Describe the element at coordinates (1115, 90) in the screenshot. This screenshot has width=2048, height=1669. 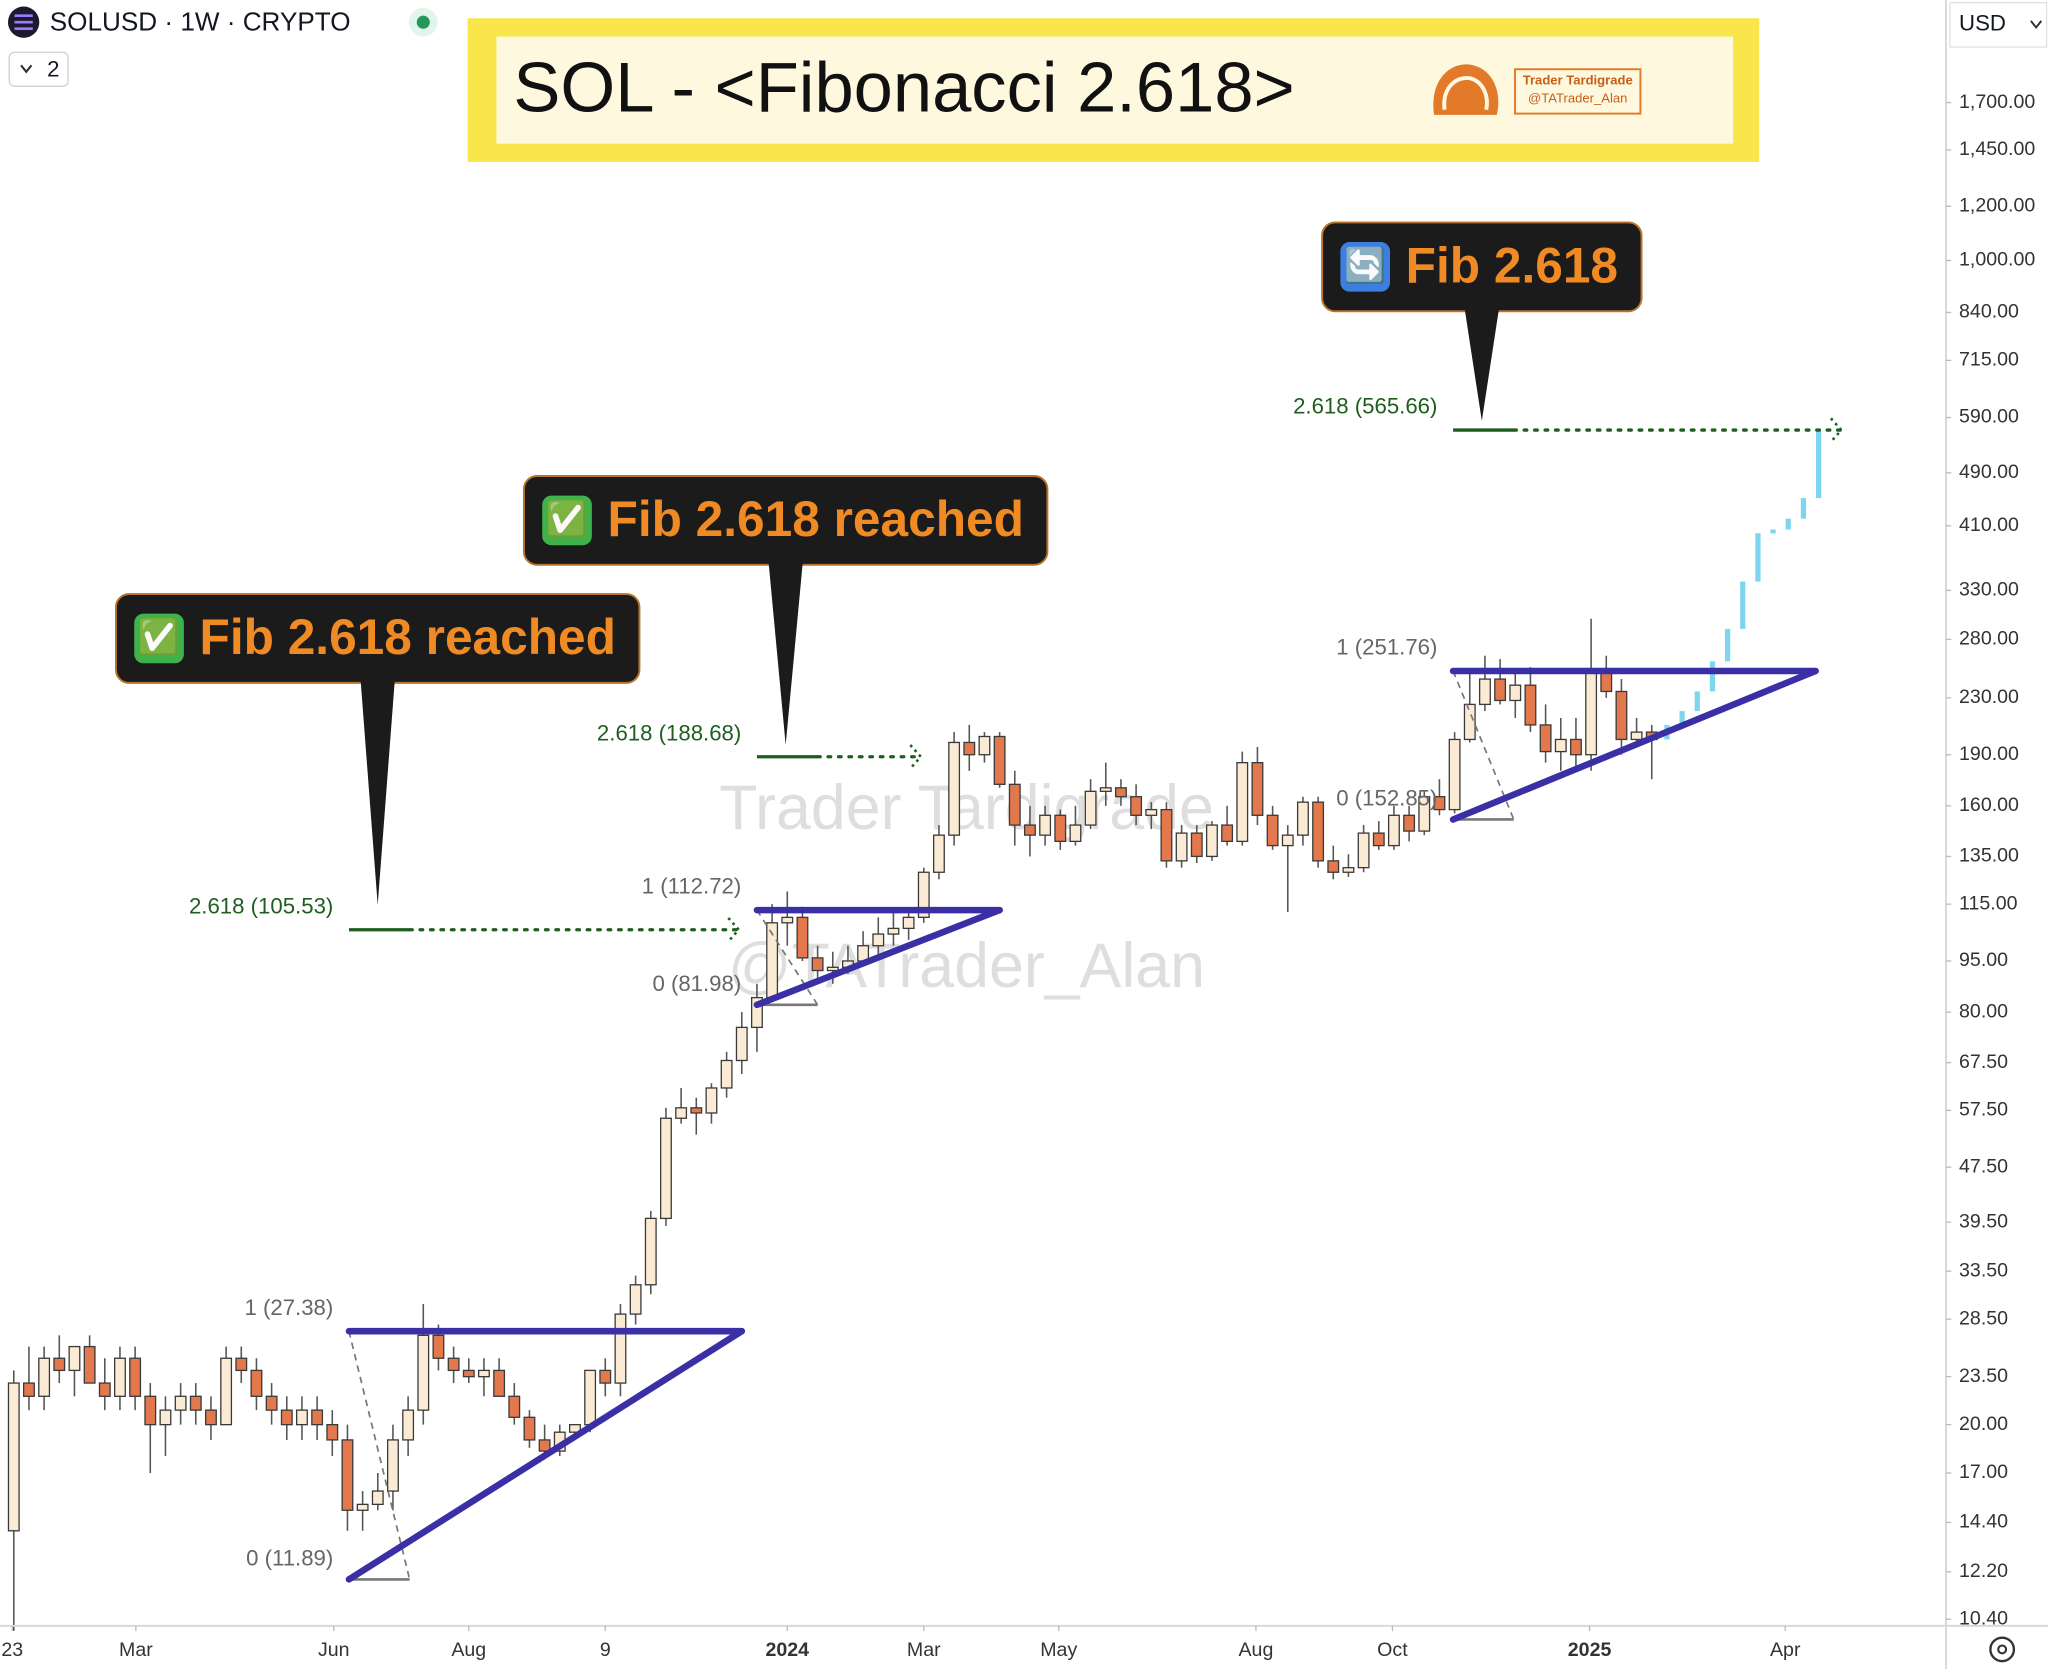
I see `banner` at that location.